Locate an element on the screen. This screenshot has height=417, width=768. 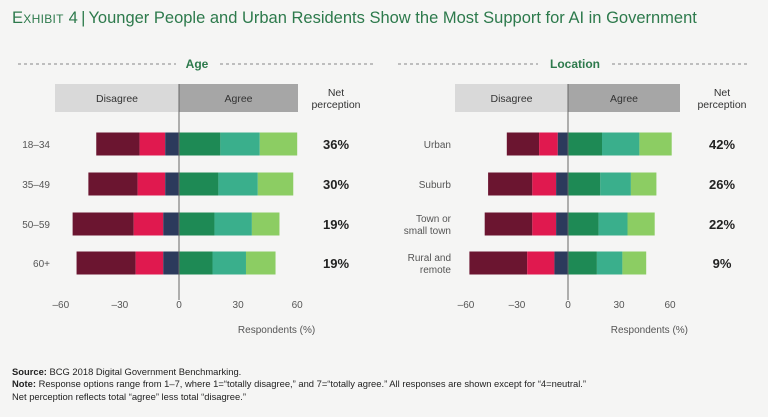
panel-2-header-agree is located at coordinates (624, 98).